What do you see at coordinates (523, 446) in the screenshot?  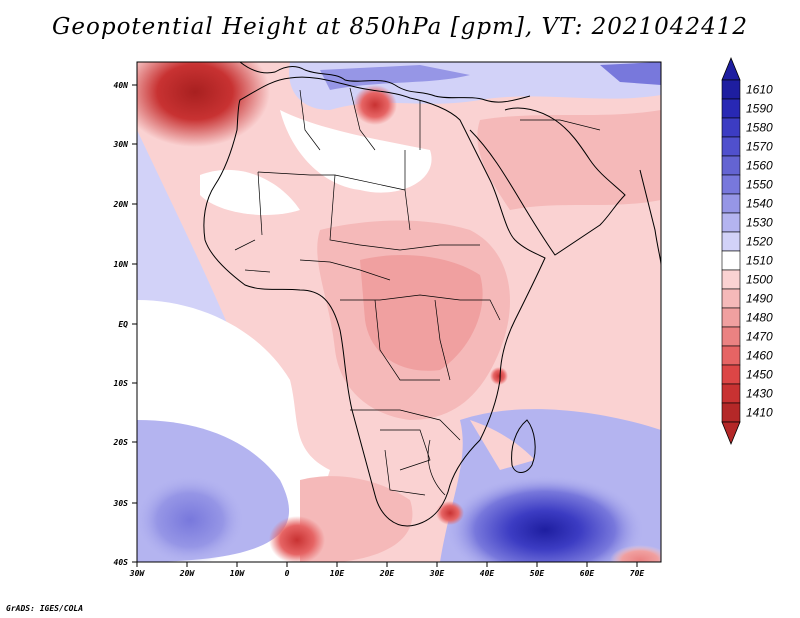 I see `madagascar-coastline` at bounding box center [523, 446].